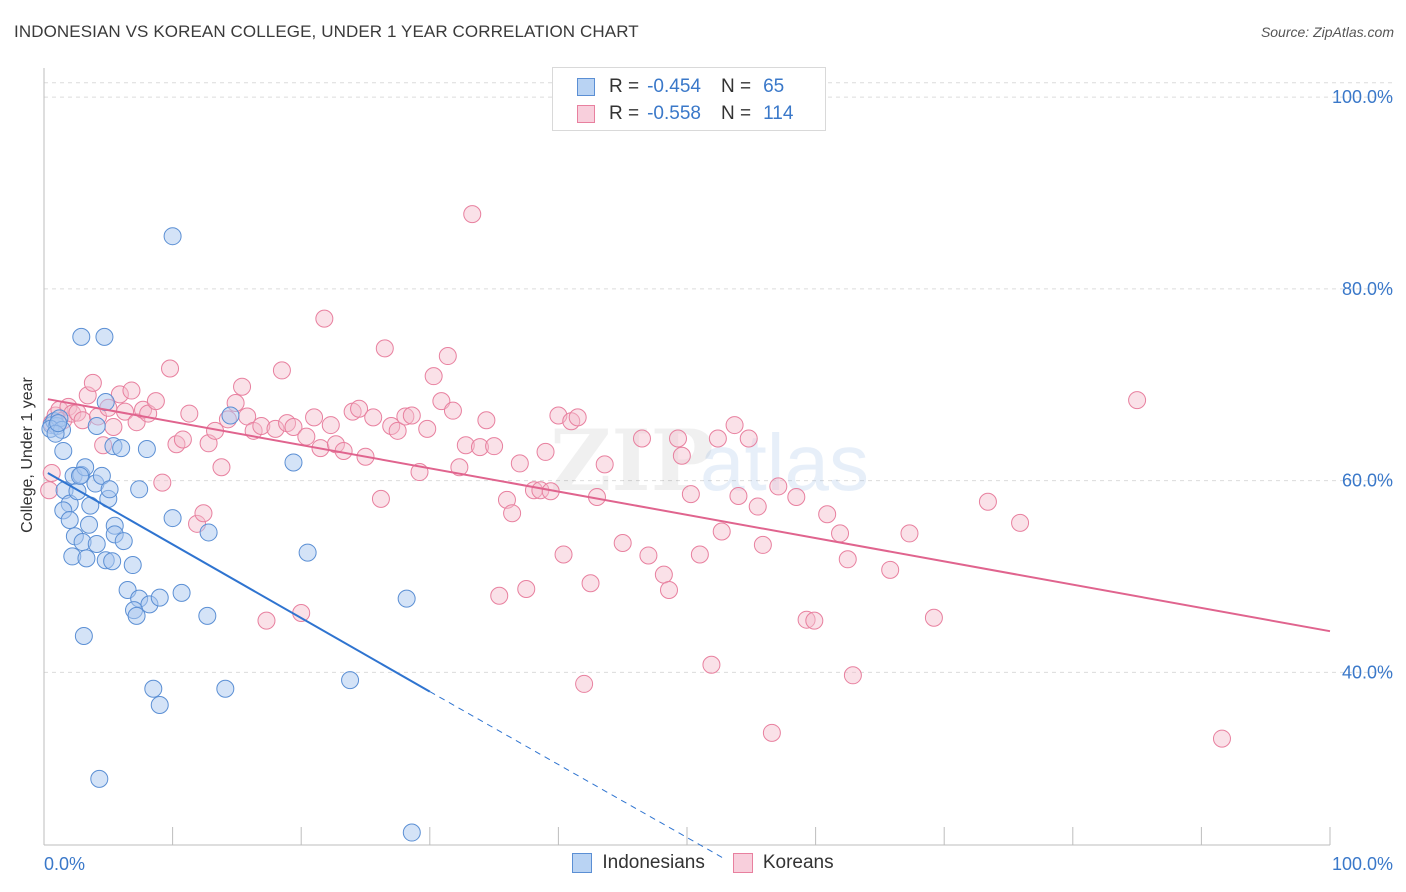 The image size is (1406, 892). What do you see at coordinates (1362, 864) in the screenshot?
I see `x-tick-label: 100.0%` at bounding box center [1362, 864].